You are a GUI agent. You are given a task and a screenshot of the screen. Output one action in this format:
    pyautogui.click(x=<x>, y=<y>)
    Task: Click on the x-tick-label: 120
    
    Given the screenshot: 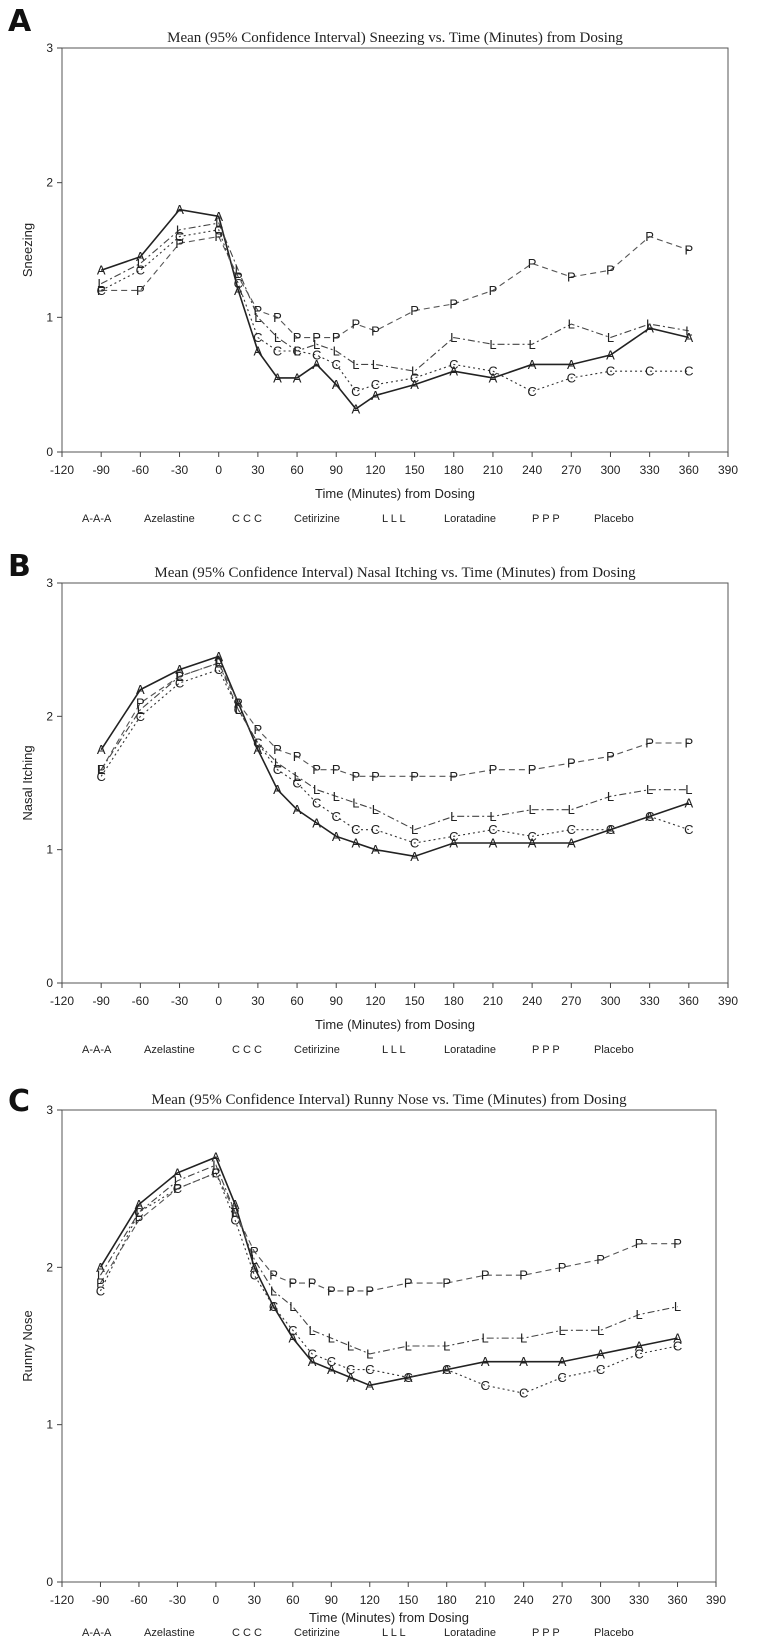 What is the action you would take?
    pyautogui.click(x=375, y=470)
    